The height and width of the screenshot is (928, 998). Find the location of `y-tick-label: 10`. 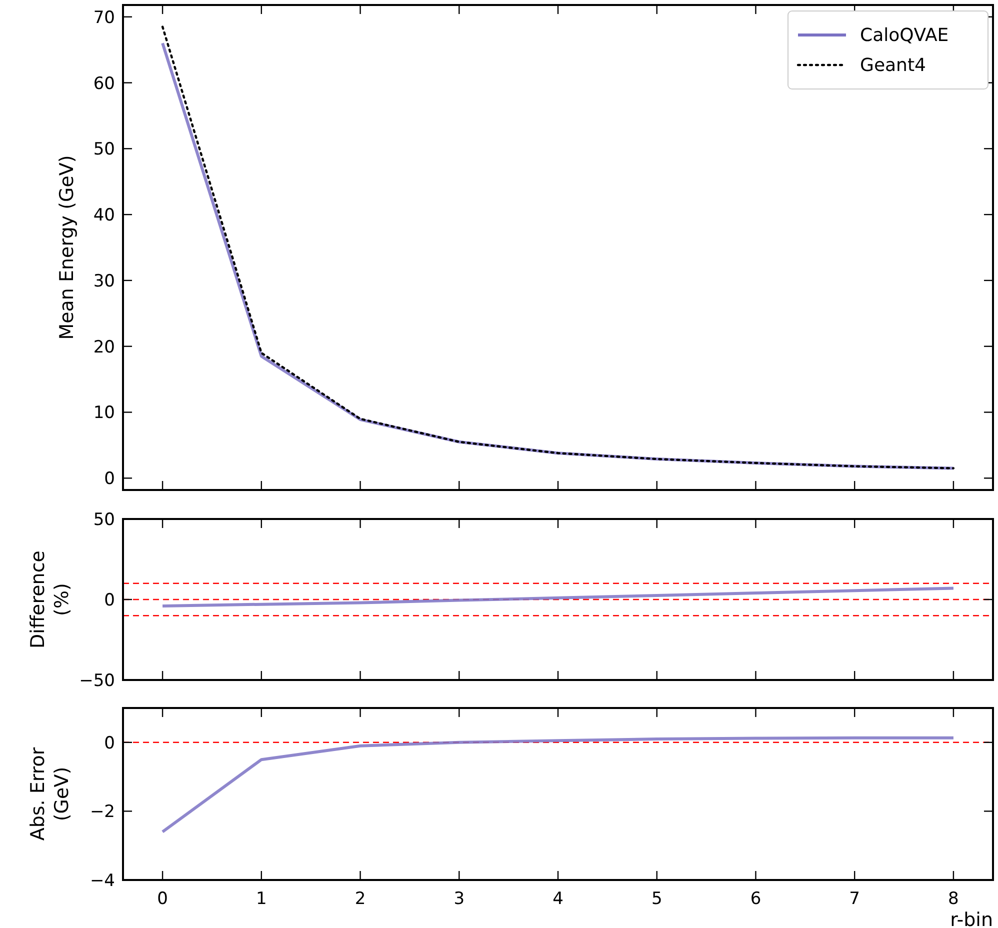

y-tick-label: 10 is located at coordinates (104, 413).